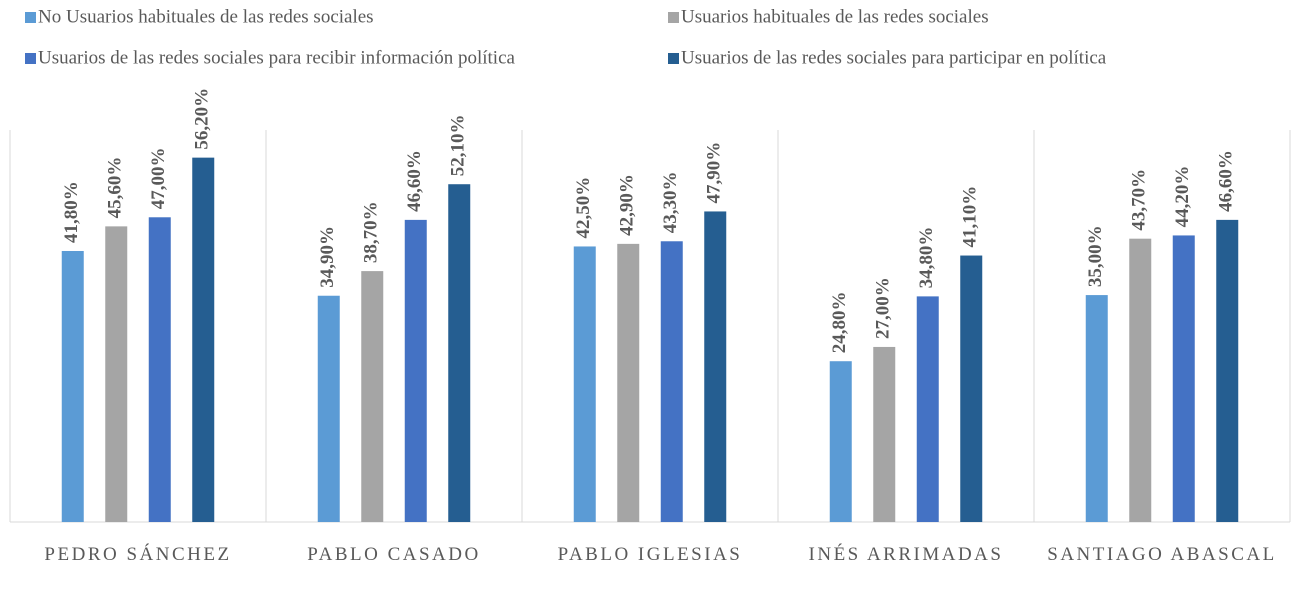 This screenshot has width=1291, height=592. I want to click on data-label: 35,00%, so click(1095, 256).